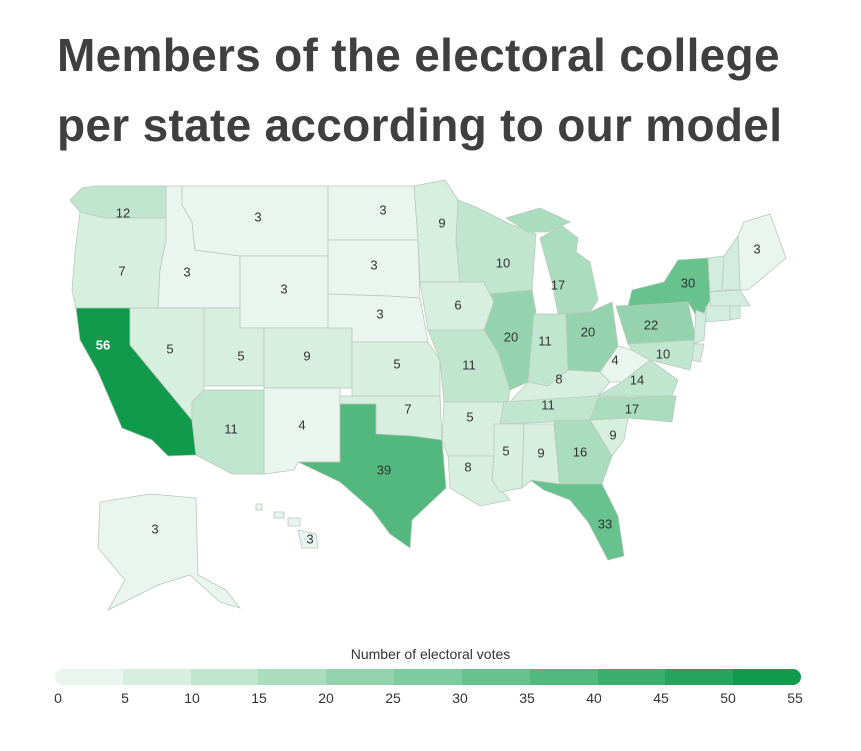 This screenshot has height=751, width=861. I want to click on legend-ticks: 0 5 10 15 20 25 30 35 40 45 50 55, so click(430, 700).